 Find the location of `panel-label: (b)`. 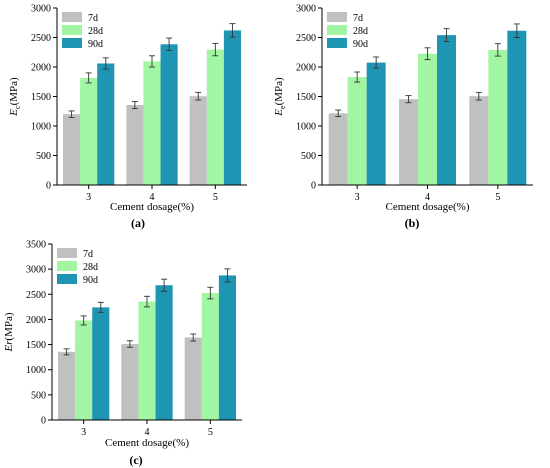

panel-label: (b) is located at coordinates (412, 223).